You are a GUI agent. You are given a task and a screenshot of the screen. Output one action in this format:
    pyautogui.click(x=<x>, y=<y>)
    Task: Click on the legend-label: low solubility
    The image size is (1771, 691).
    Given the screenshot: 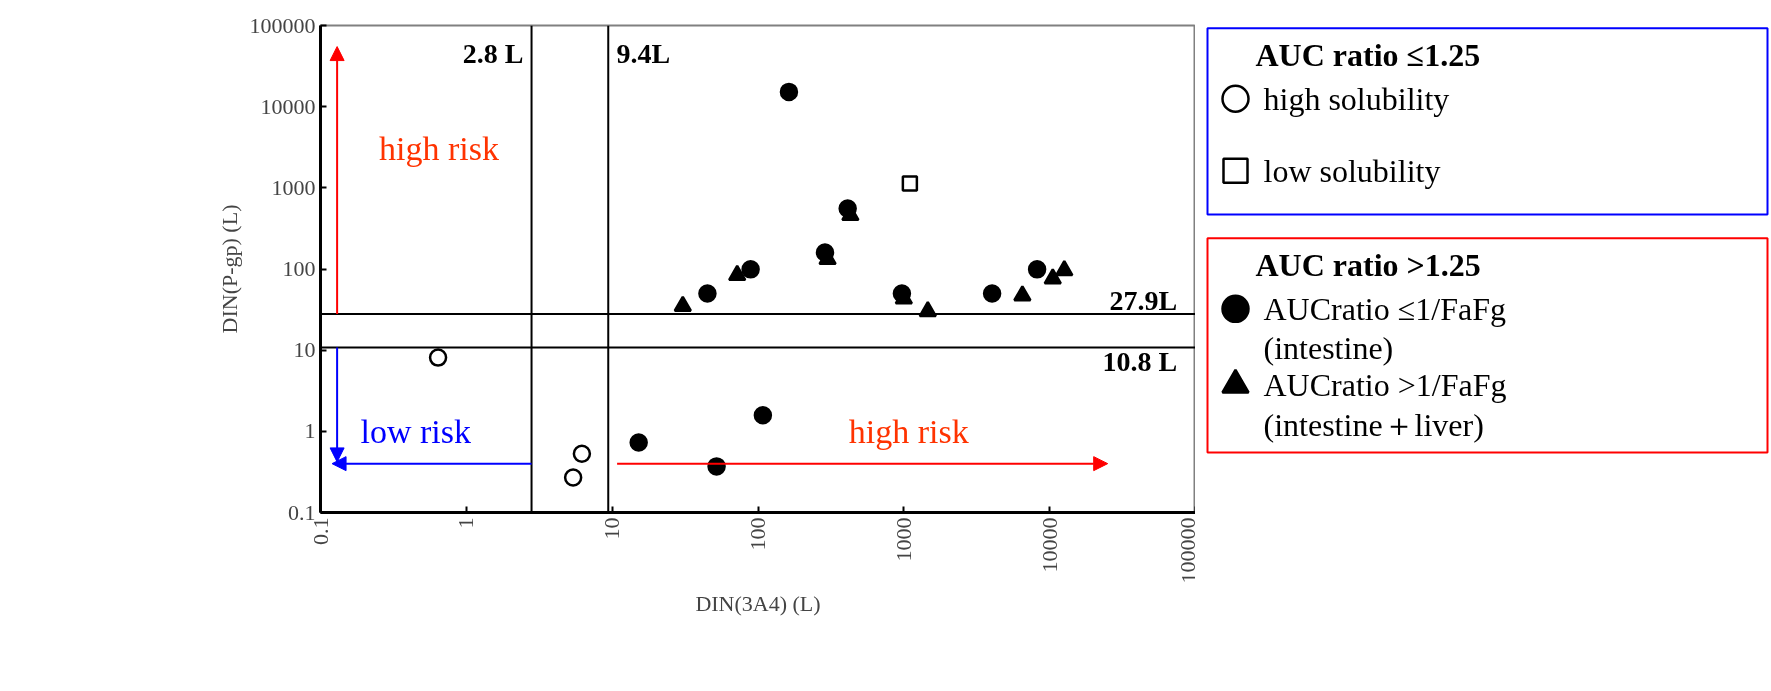 What is the action you would take?
    pyautogui.click(x=1352, y=170)
    